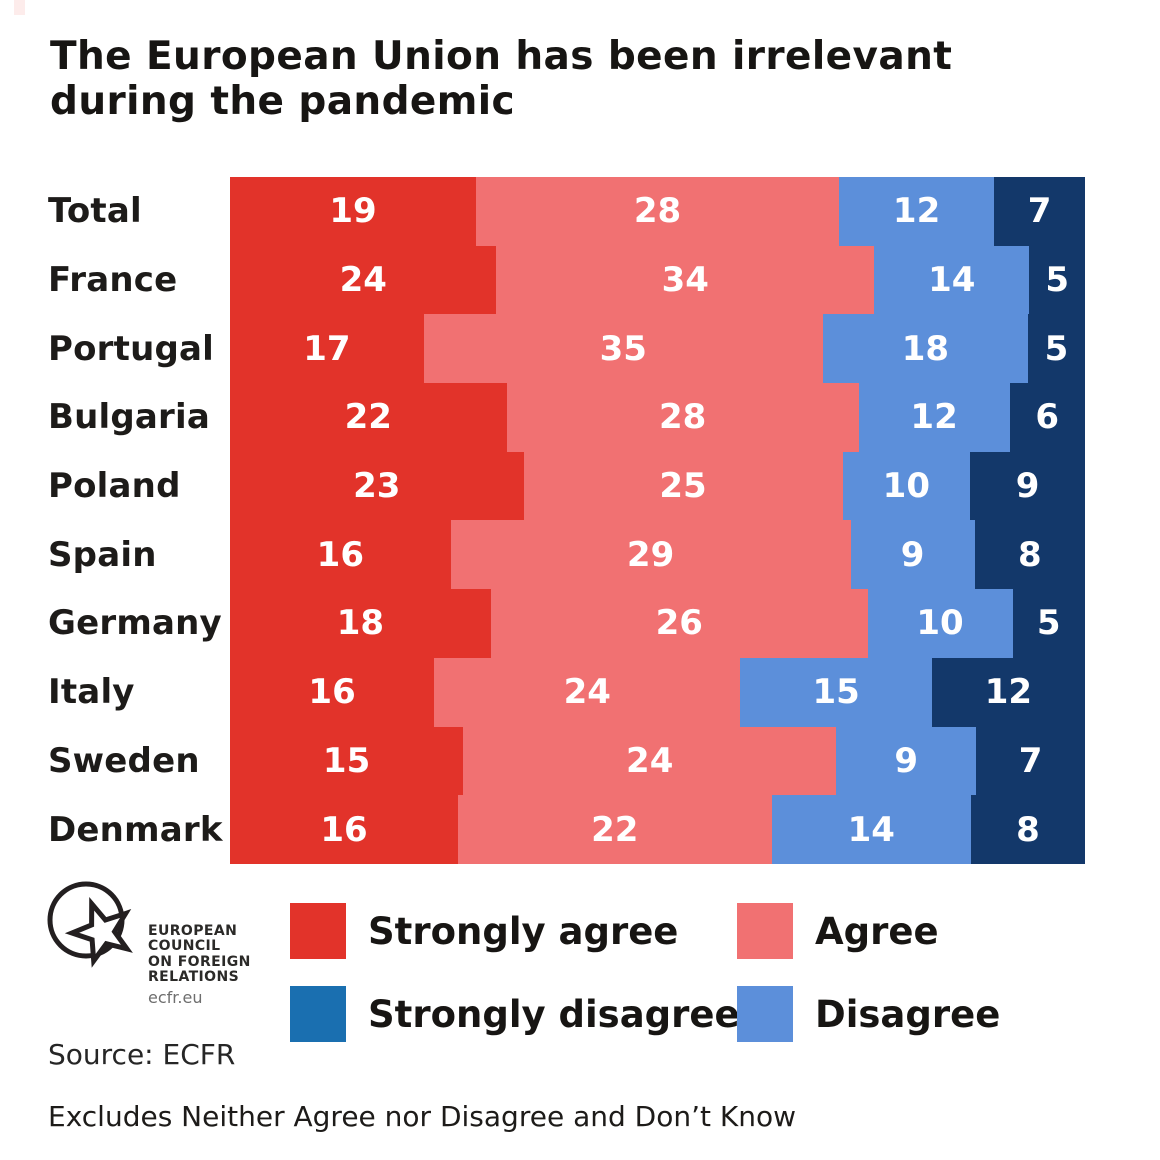 The width and height of the screenshot is (1160, 1160). I want to click on row-label-denmark: Denmark, so click(135, 829).